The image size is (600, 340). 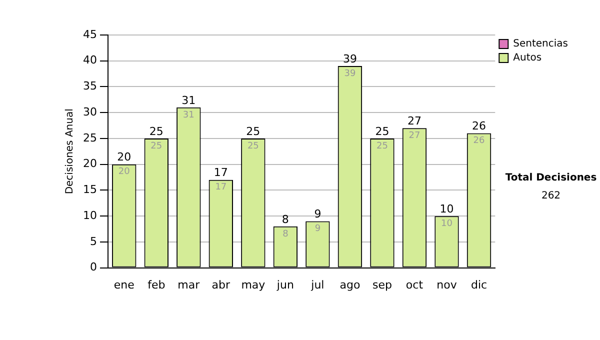 What do you see at coordinates (189, 285) in the screenshot?
I see `x-tick-label: mar` at bounding box center [189, 285].